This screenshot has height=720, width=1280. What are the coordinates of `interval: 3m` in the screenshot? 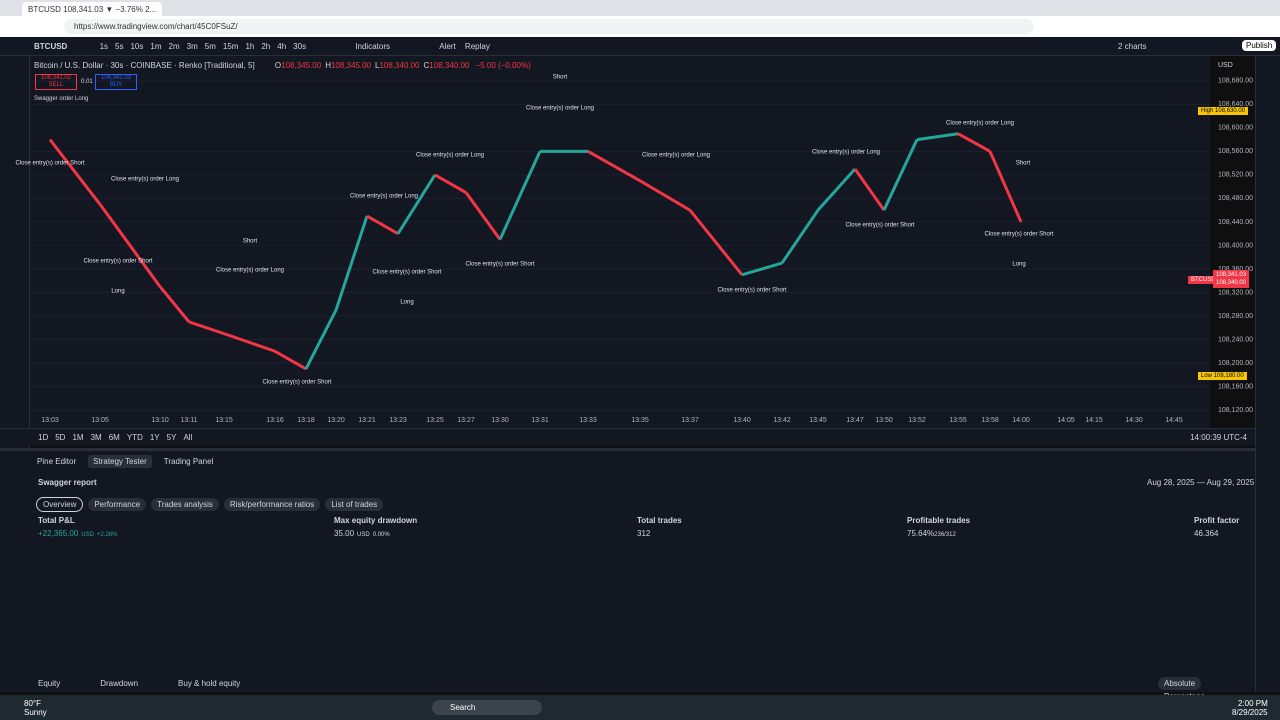 It's located at (192, 46).